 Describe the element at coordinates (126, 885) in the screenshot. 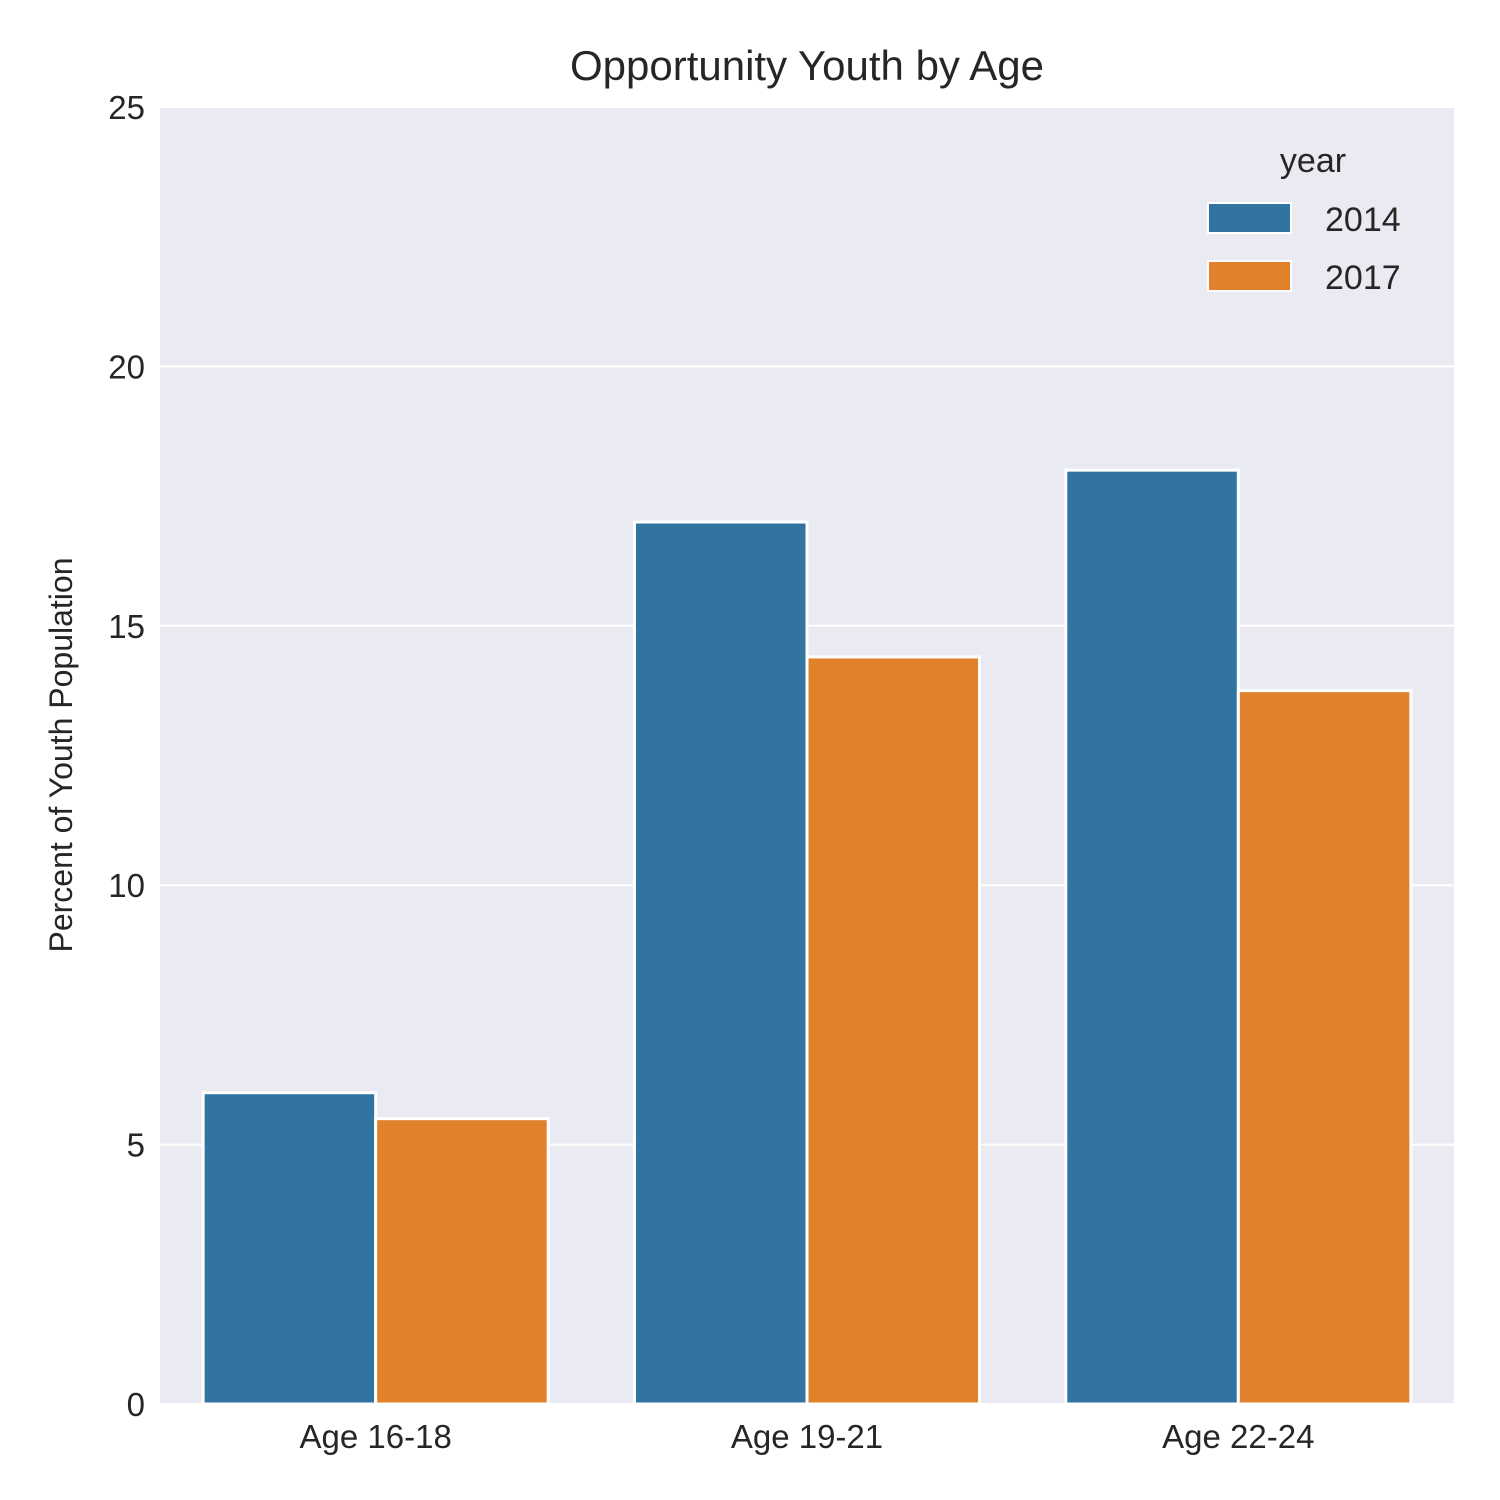

I see `y-tick-label: 10` at that location.